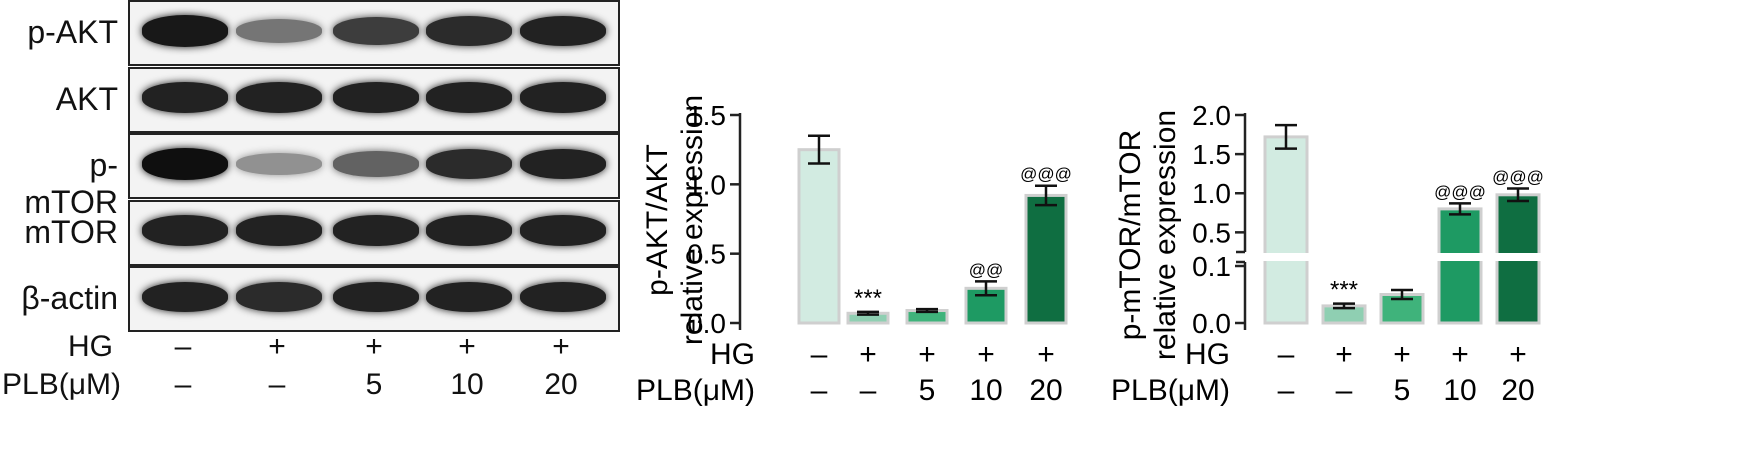 This screenshot has width=1749, height=449. What do you see at coordinates (71, 183) in the screenshot?
I see `blot-row-label: p-mTOR` at bounding box center [71, 183].